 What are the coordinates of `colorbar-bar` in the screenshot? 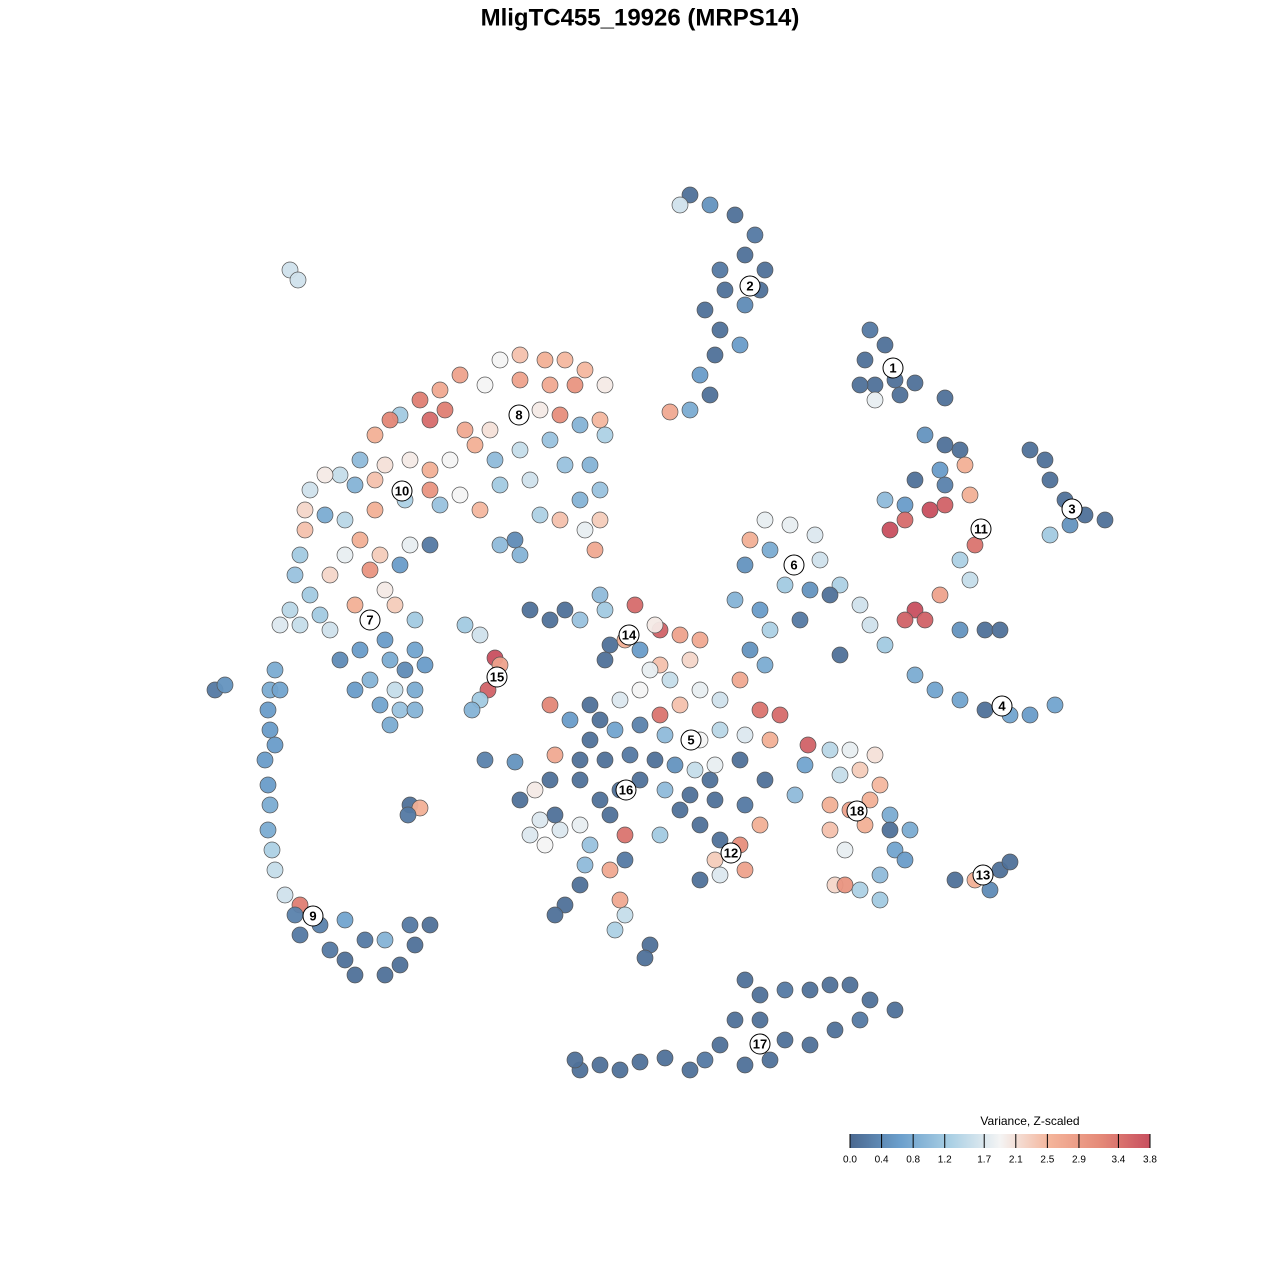 It's located at (1000, 1141).